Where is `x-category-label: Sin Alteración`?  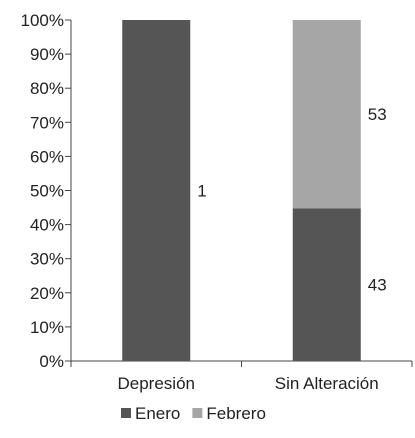
x-category-label: Sin Alteración is located at coordinates (327, 383).